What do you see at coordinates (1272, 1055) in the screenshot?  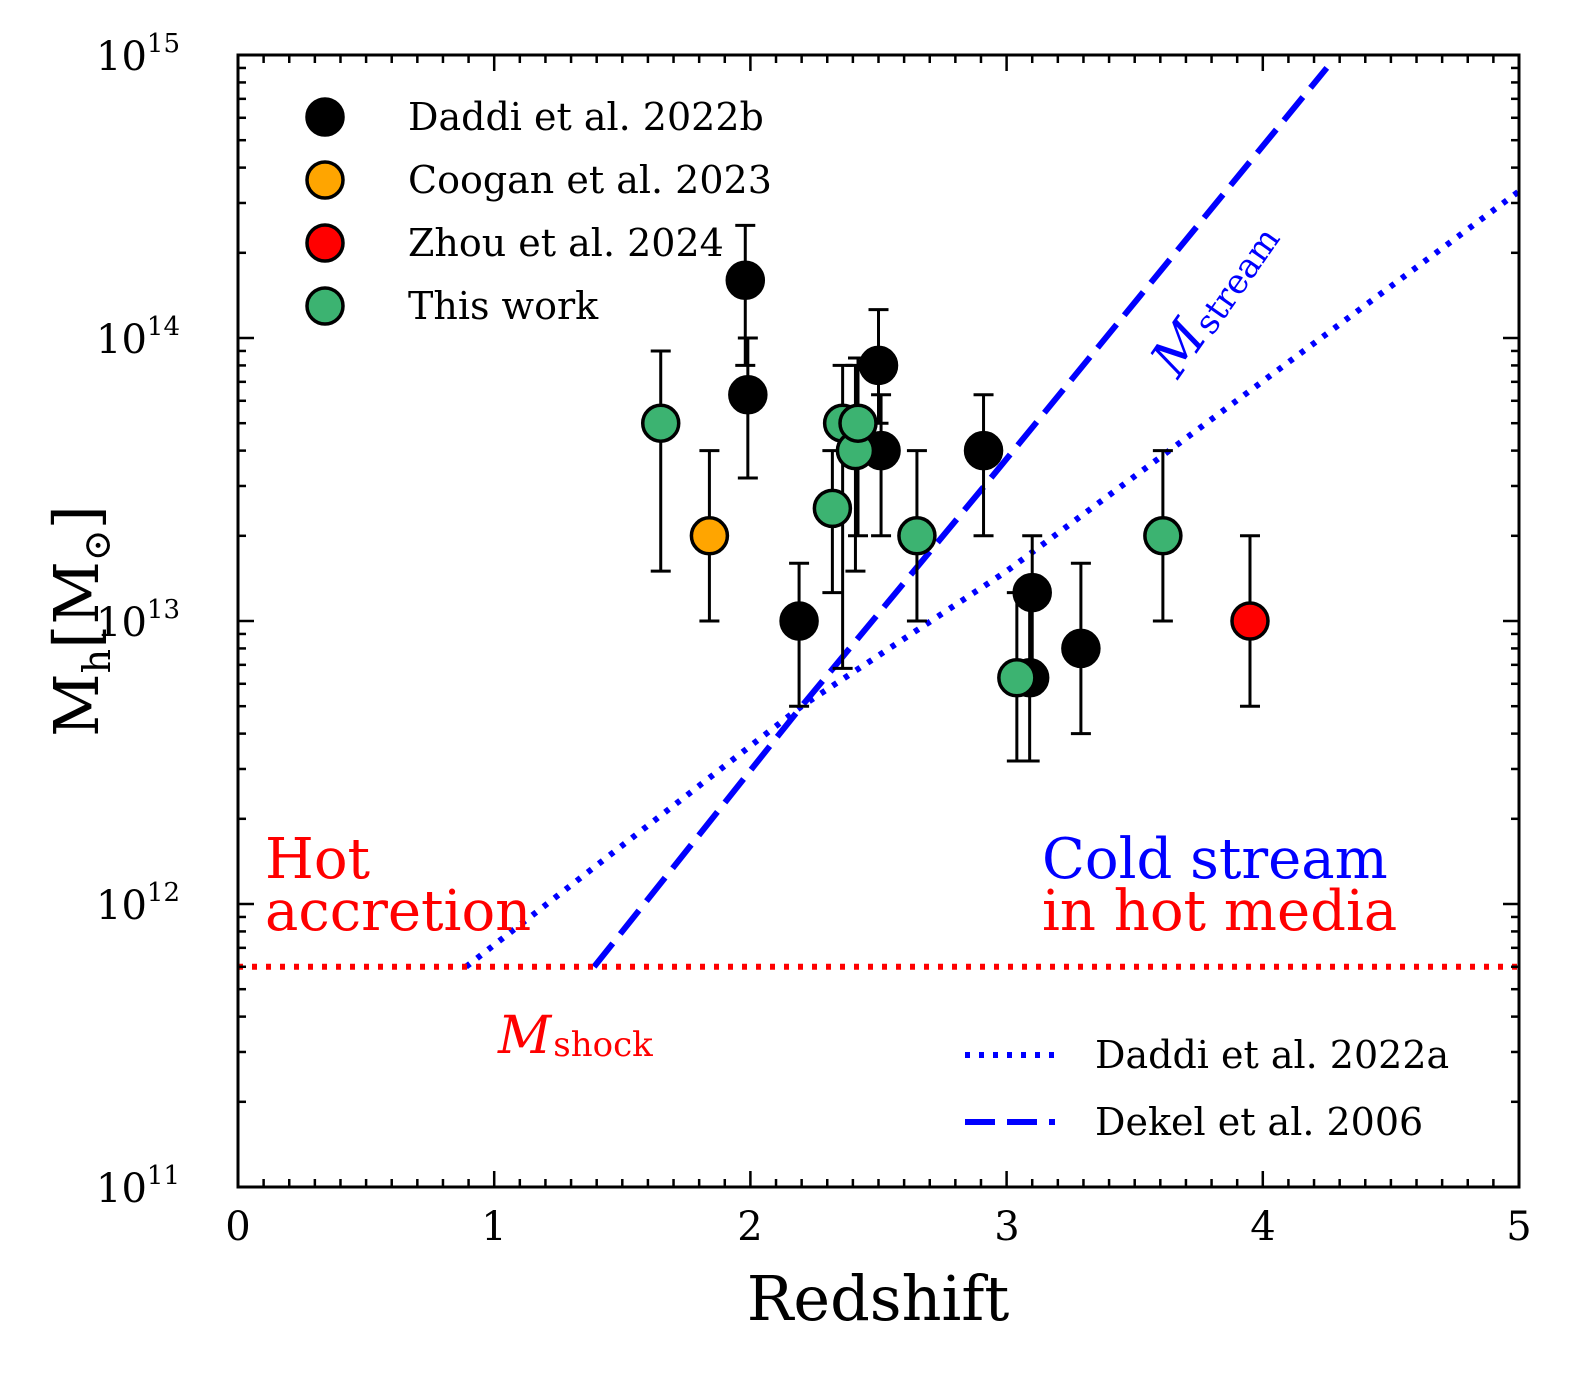 I see `legend-label-daddi-2022a: Daddi et al. 2022a` at bounding box center [1272, 1055].